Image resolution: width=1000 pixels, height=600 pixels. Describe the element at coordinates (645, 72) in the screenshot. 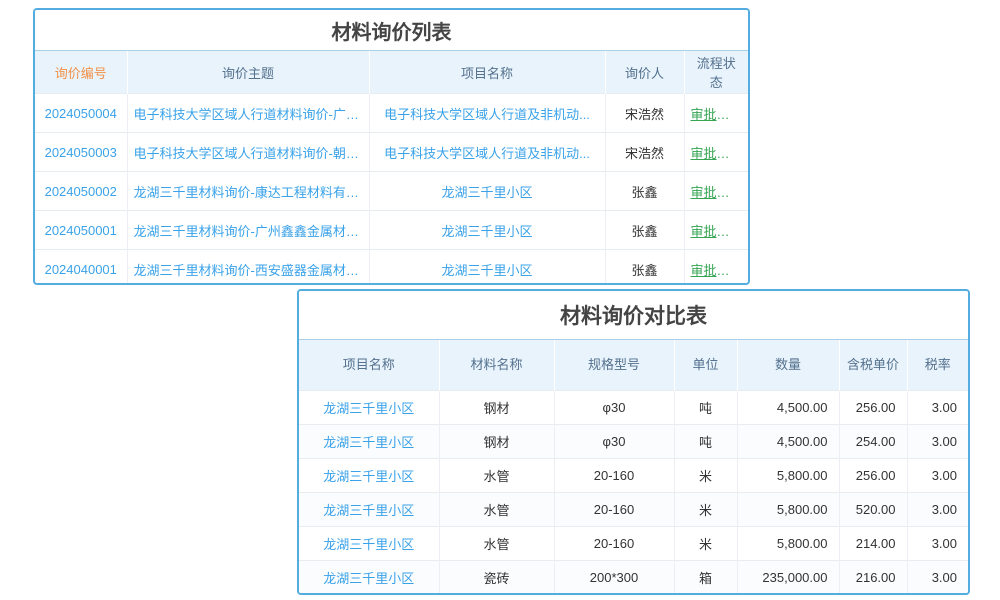

I see `col-header-inquirer: 询价人` at that location.